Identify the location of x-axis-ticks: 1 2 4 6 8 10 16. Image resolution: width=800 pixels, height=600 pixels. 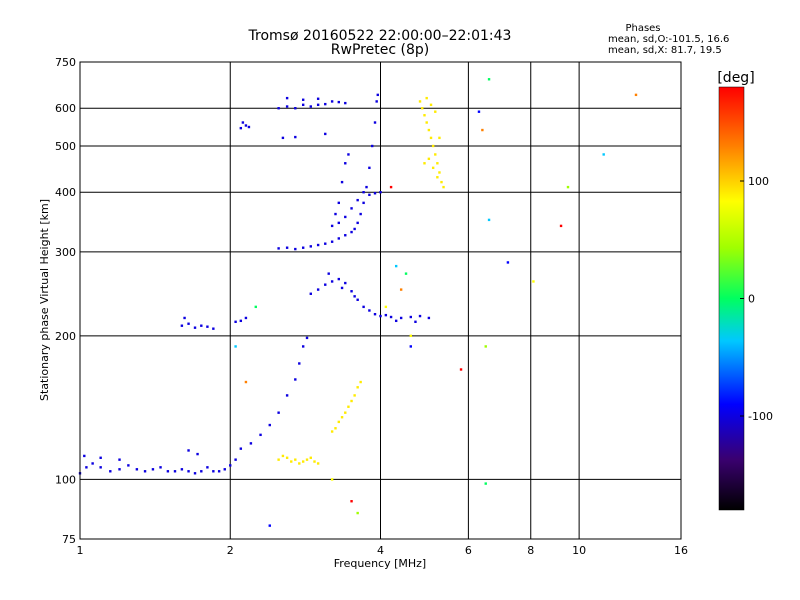
(383, 550).